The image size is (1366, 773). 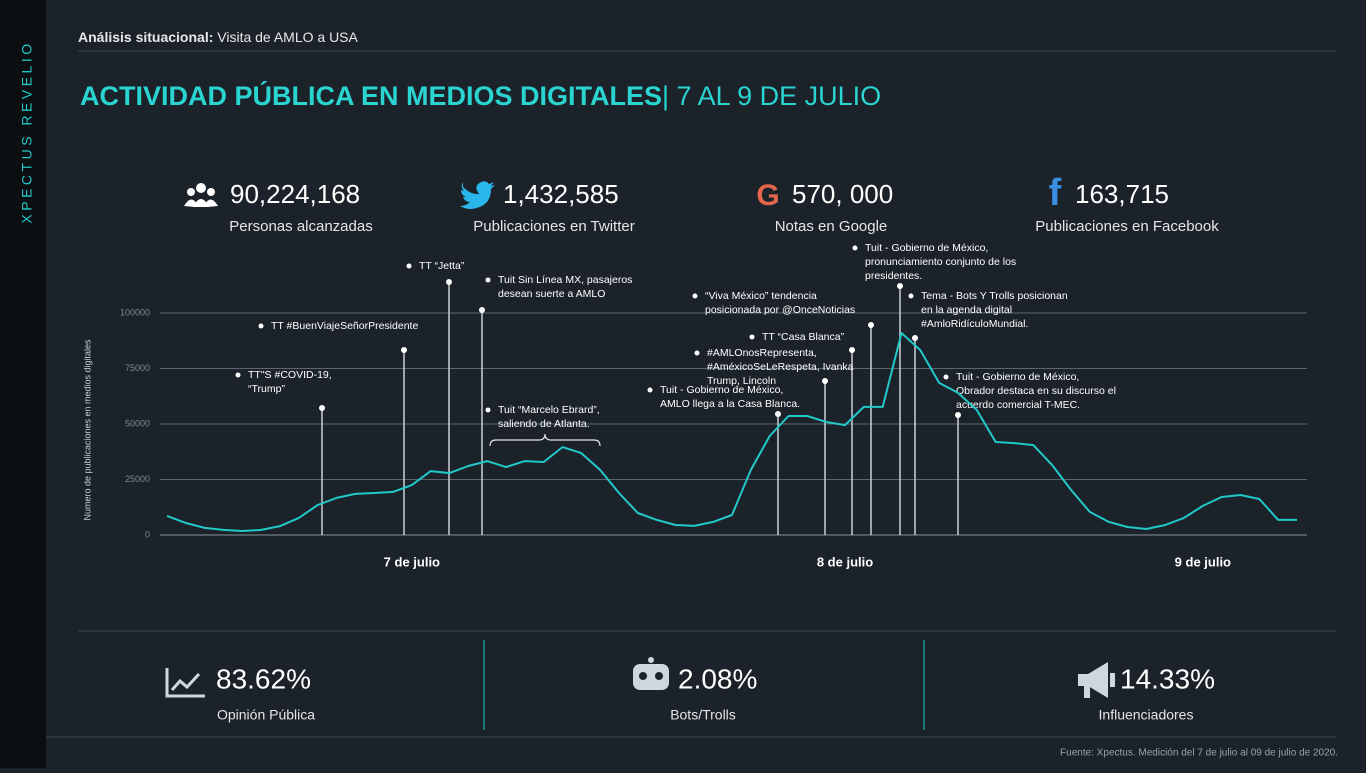 I want to click on summary-value: 14.33%, so click(x=1167, y=678).